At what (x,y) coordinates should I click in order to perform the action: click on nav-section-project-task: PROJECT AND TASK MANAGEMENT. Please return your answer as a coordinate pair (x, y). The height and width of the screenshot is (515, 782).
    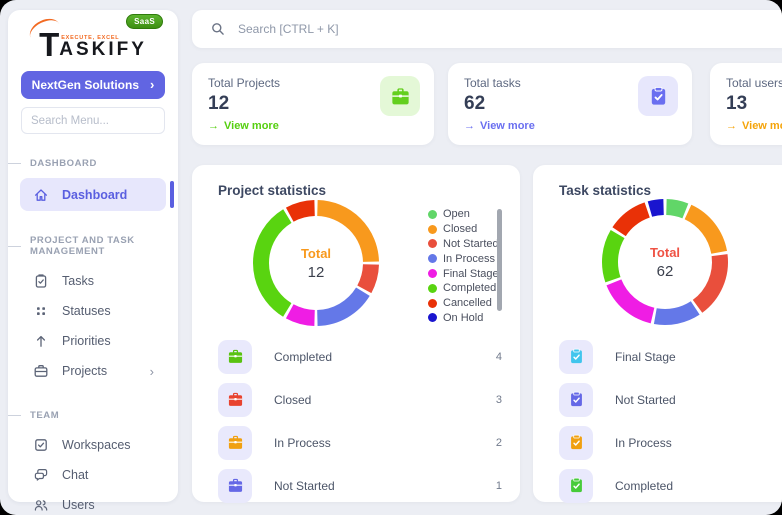
    Looking at the image, I should click on (93, 246).